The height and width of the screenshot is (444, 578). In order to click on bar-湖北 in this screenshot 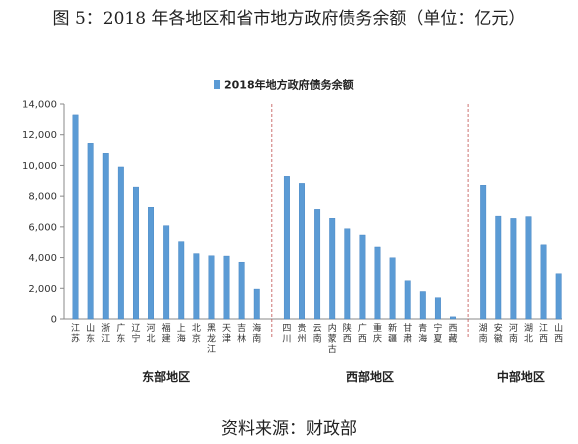, I will do `click(528, 268)`.